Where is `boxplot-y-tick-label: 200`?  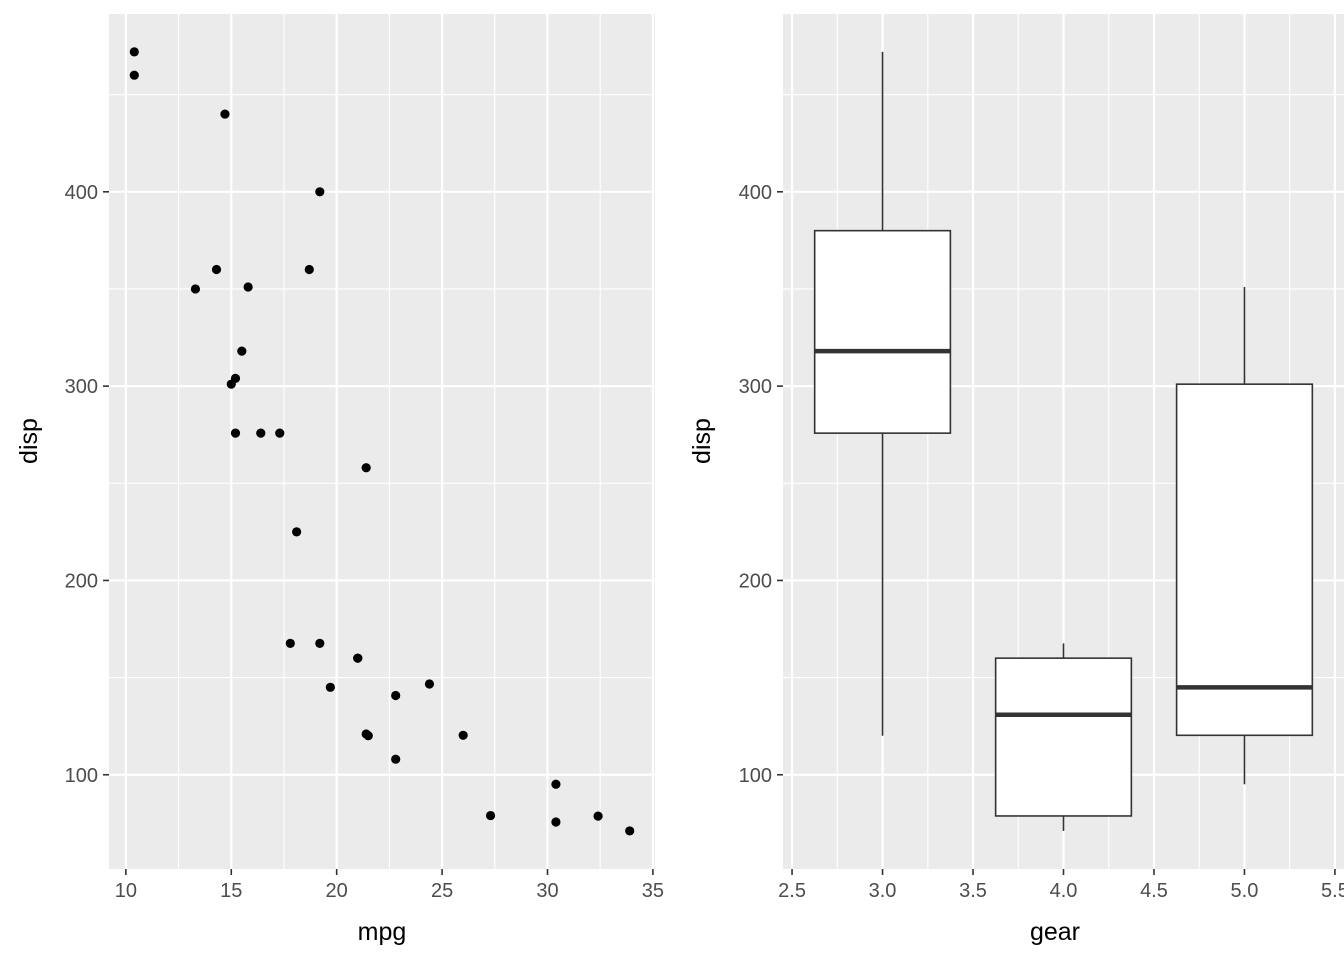 boxplot-y-tick-label: 200 is located at coordinates (755, 581).